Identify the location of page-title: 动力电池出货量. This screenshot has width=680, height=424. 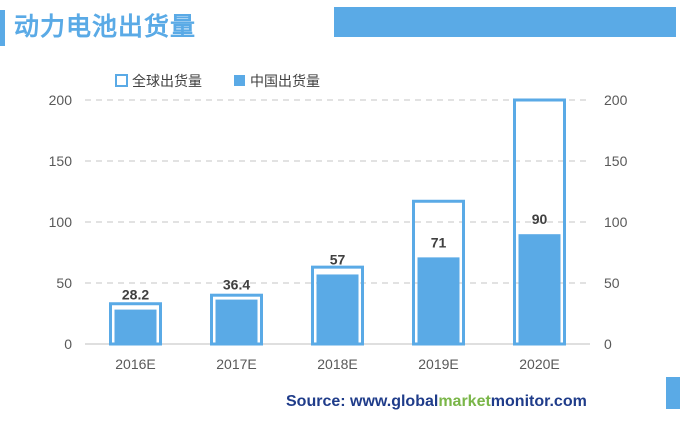
(105, 26).